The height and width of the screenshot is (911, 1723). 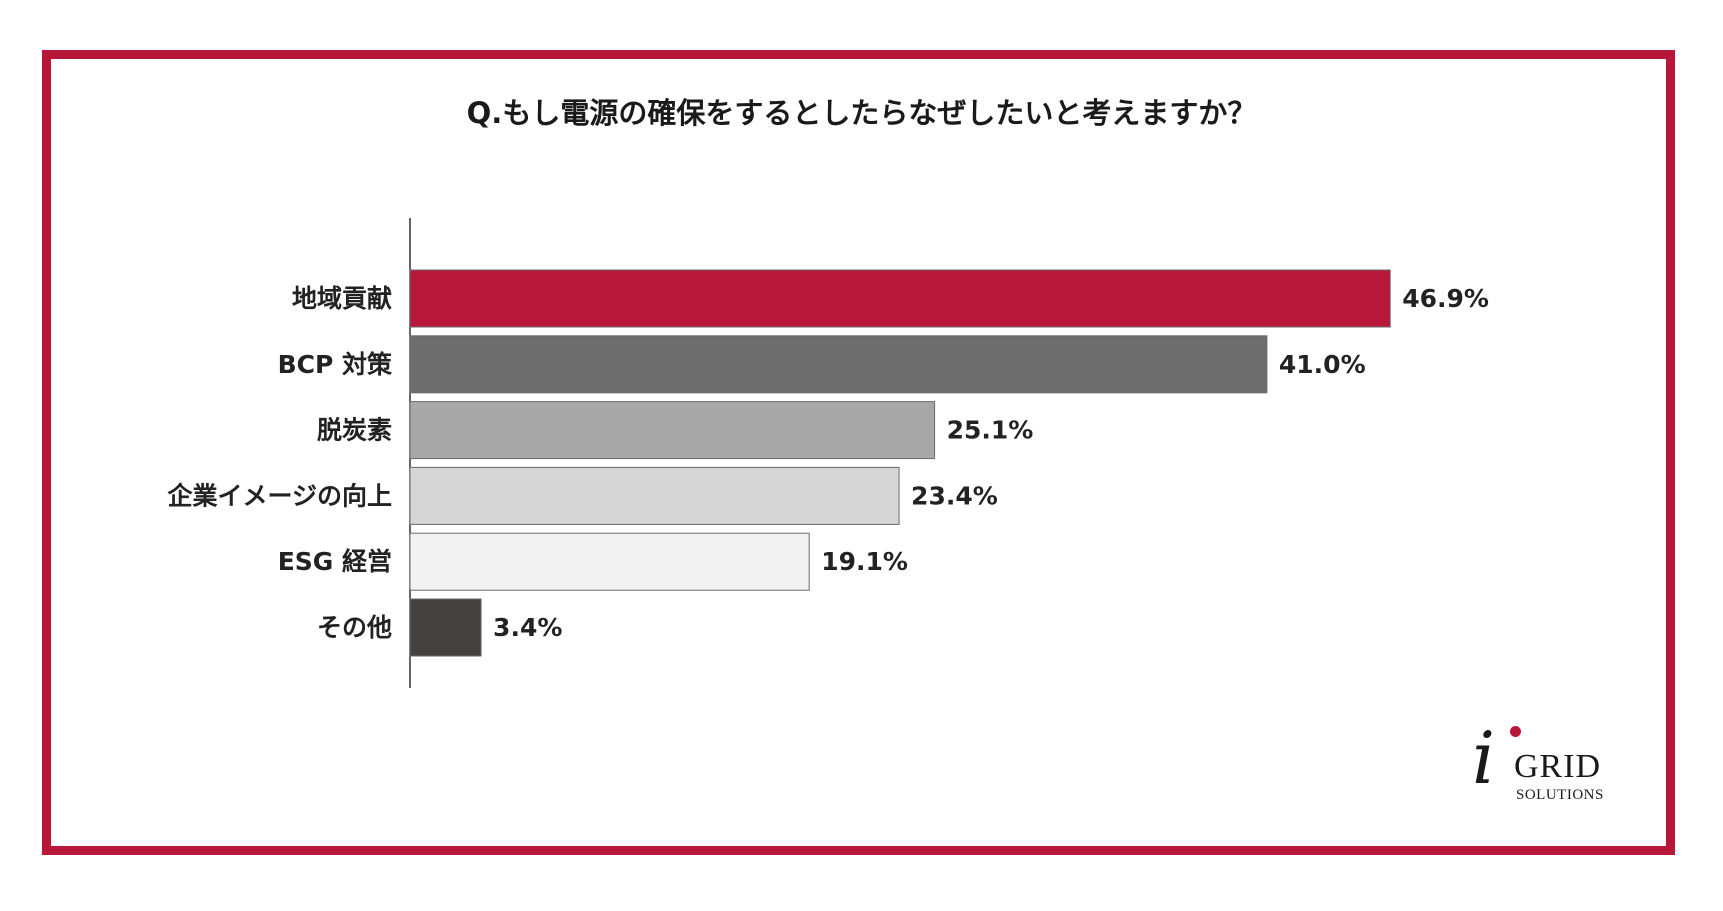 What do you see at coordinates (335, 364) in the screenshot?
I see `category-label: BCP 対策` at bounding box center [335, 364].